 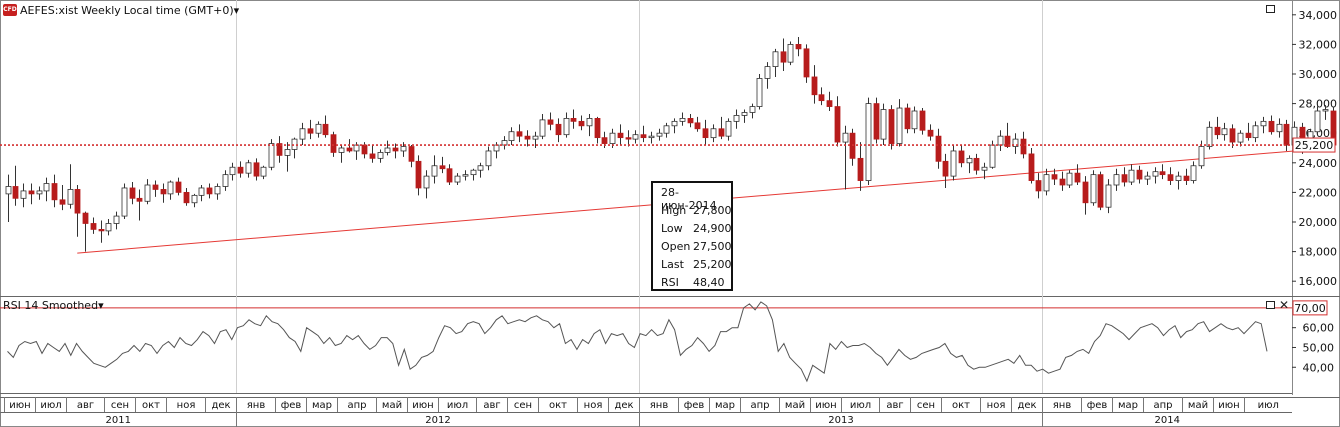 I want to click on rsi-level-label: 70,00, so click(x=1310, y=308).